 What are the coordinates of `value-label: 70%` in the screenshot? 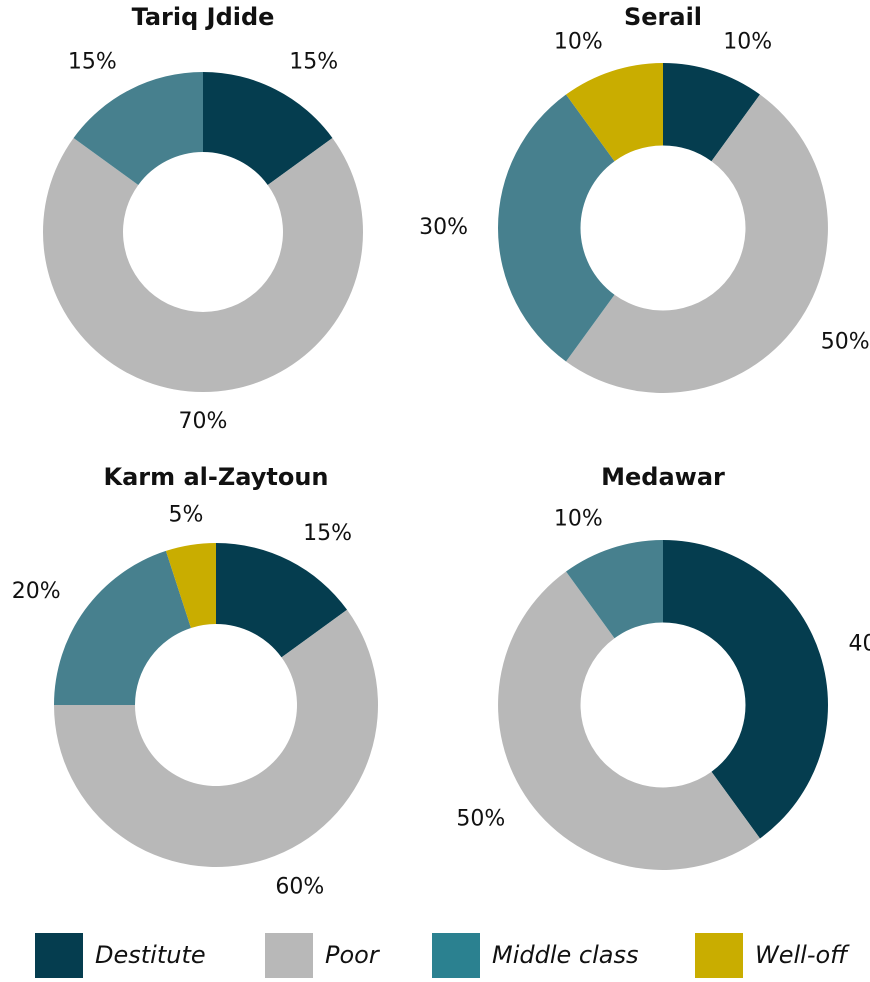 It's located at (203, 421).